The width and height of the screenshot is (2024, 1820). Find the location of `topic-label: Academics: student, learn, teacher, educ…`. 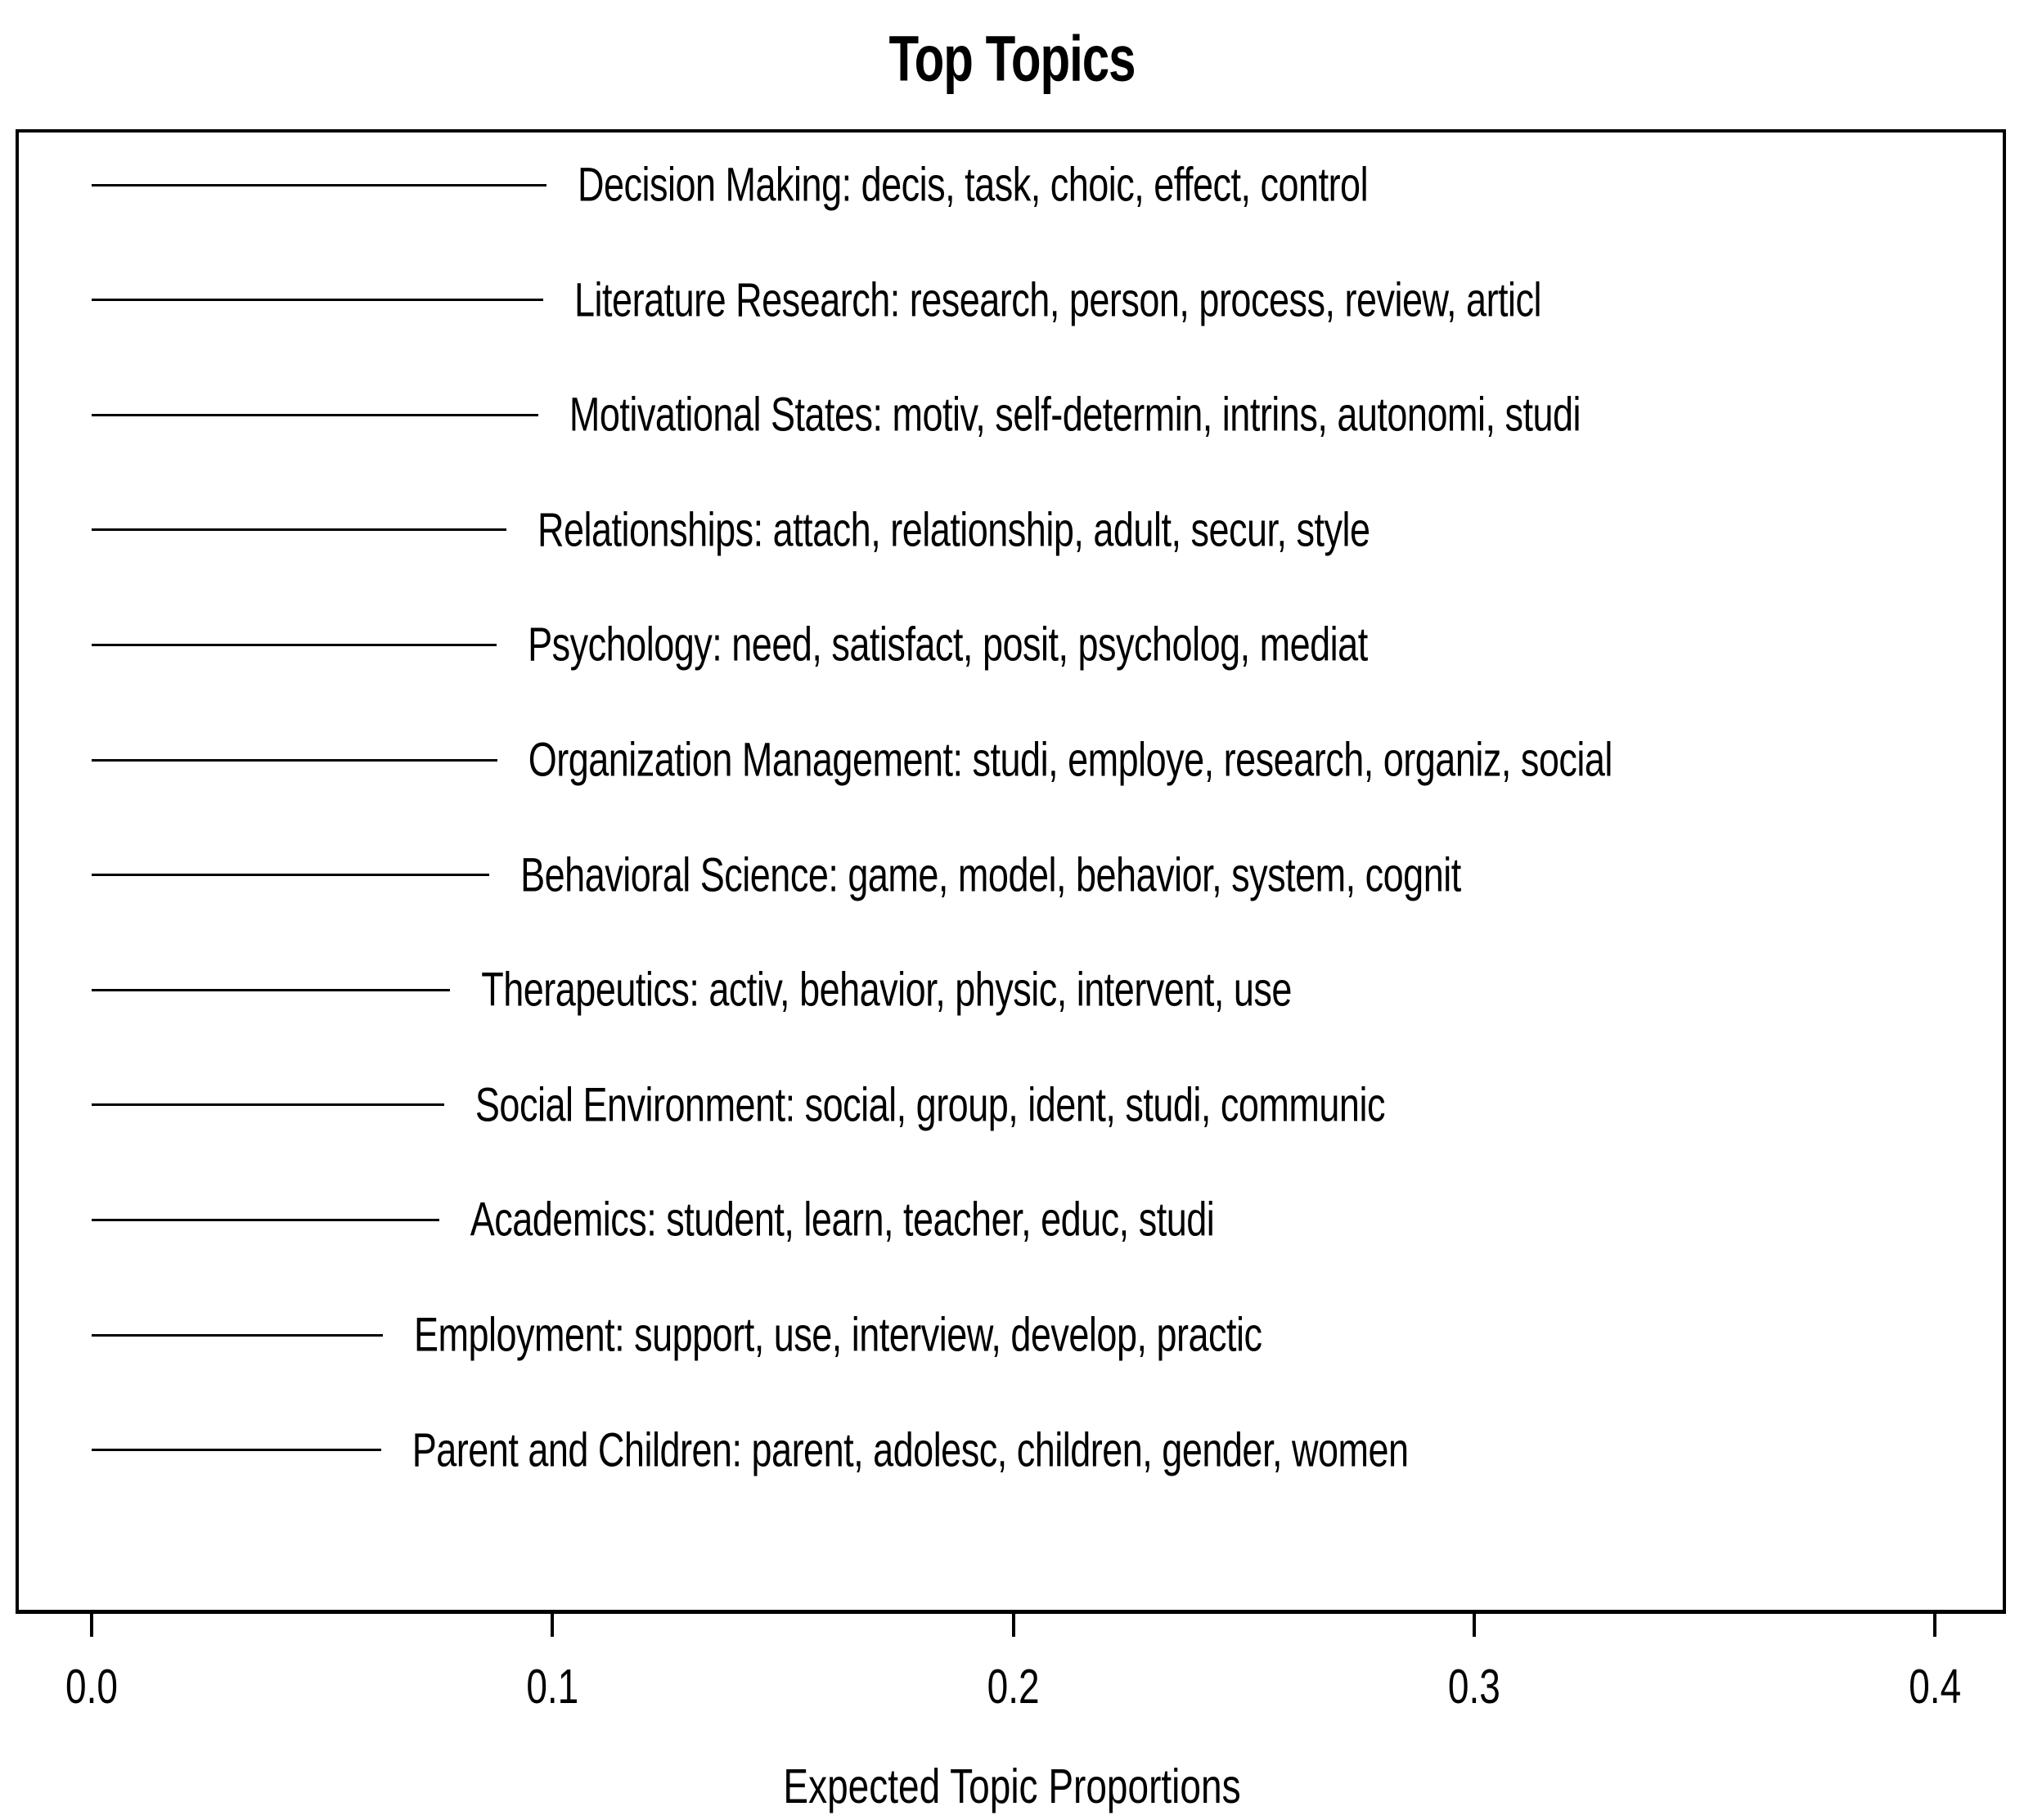

topic-label: Academics: student, learn, teacher, educ… is located at coordinates (842, 1219).